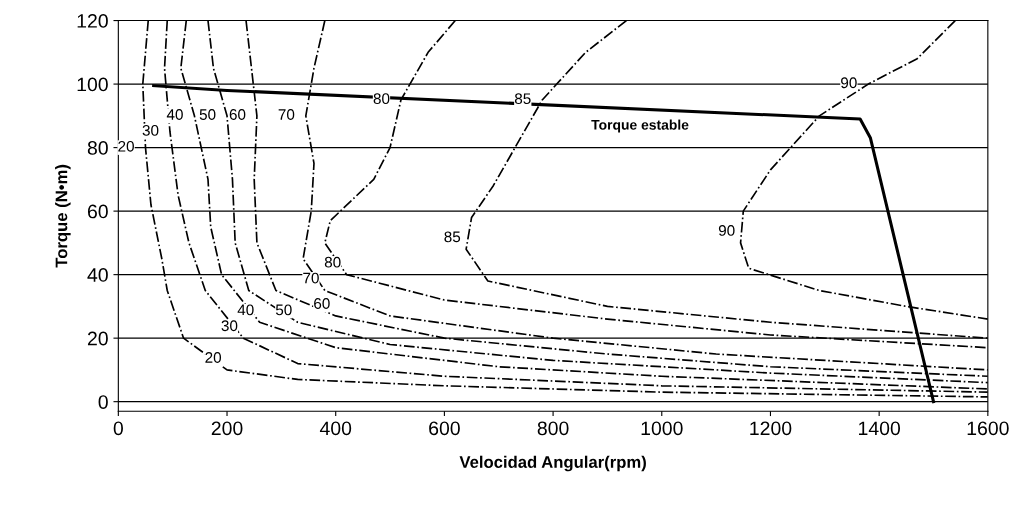 The width and height of the screenshot is (1029, 514). Describe the element at coordinates (92, 84) in the screenshot. I see `y-tick-label: 100` at that location.